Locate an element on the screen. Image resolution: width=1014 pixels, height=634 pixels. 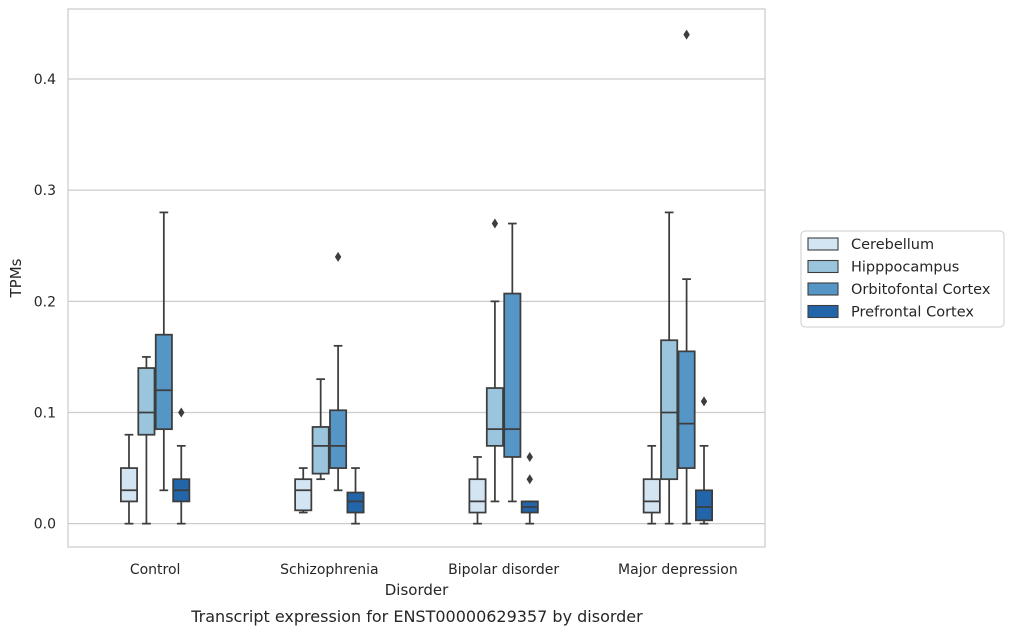
x-tick-label: Bipolar disorder is located at coordinates (503, 570).